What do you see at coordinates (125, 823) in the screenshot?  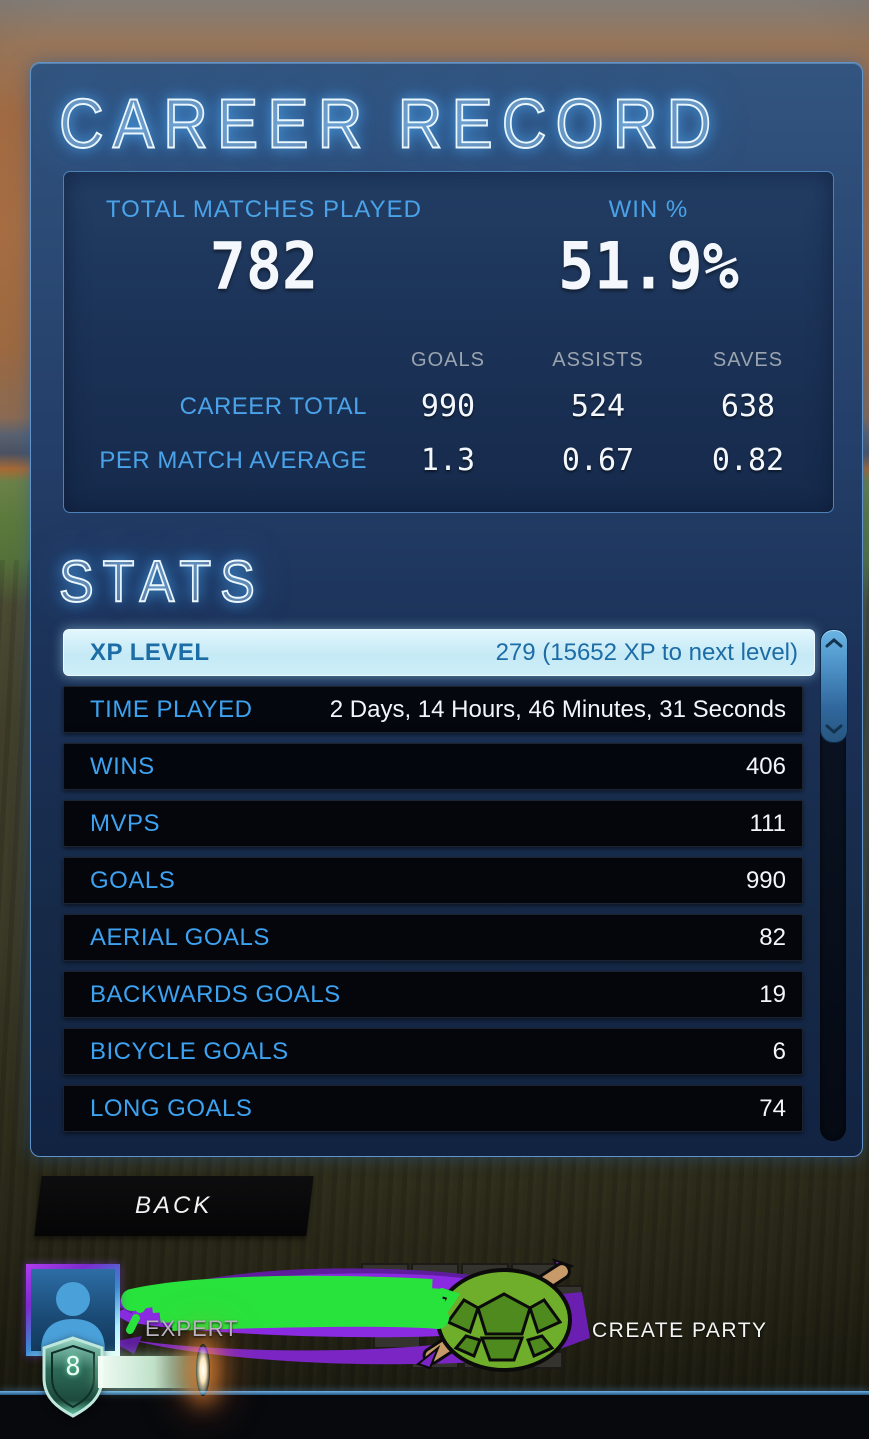 I see `stat-label: MVPS` at bounding box center [125, 823].